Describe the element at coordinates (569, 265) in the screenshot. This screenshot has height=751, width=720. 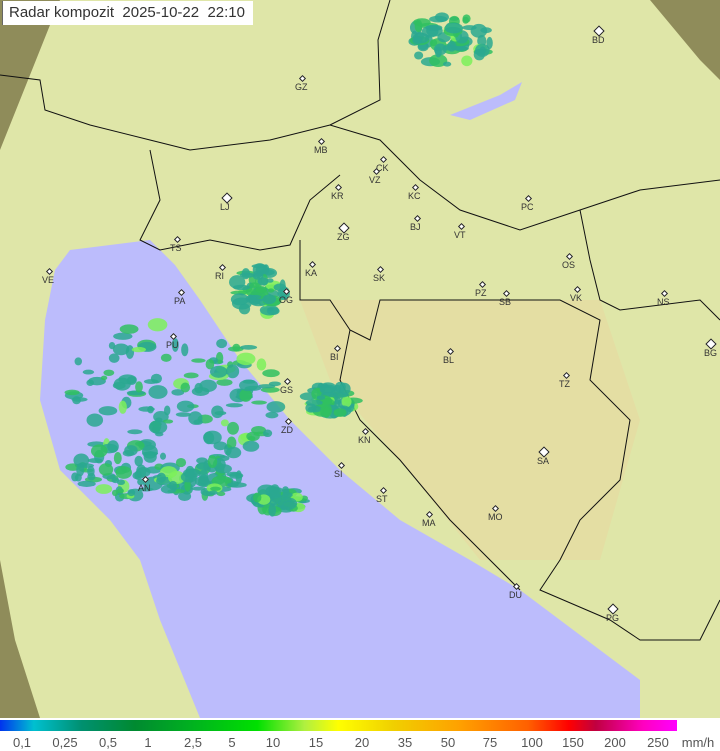
I see `city-label: OS` at that location.